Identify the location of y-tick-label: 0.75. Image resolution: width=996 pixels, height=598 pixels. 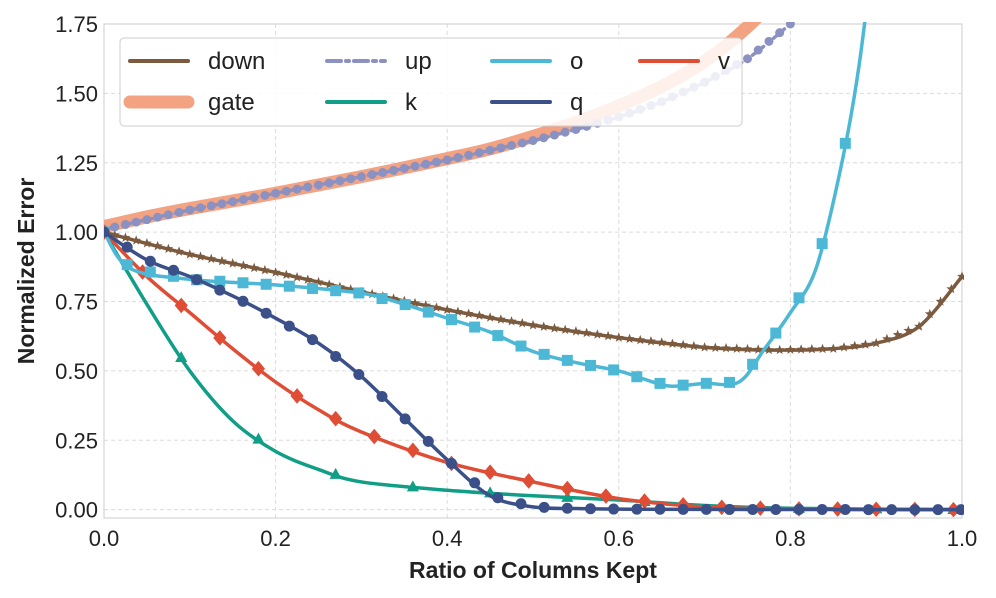
(76, 302).